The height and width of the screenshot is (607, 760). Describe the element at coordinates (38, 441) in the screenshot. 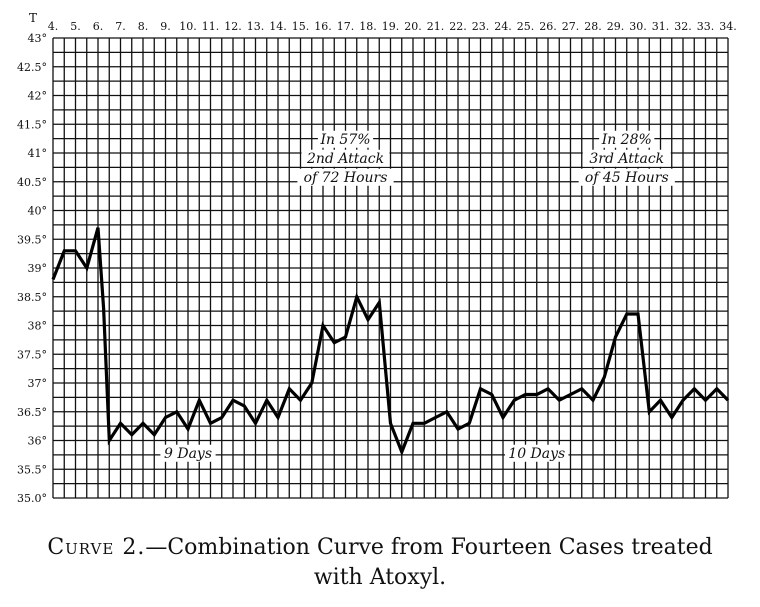

I see `y-tick-label: 36°` at that location.